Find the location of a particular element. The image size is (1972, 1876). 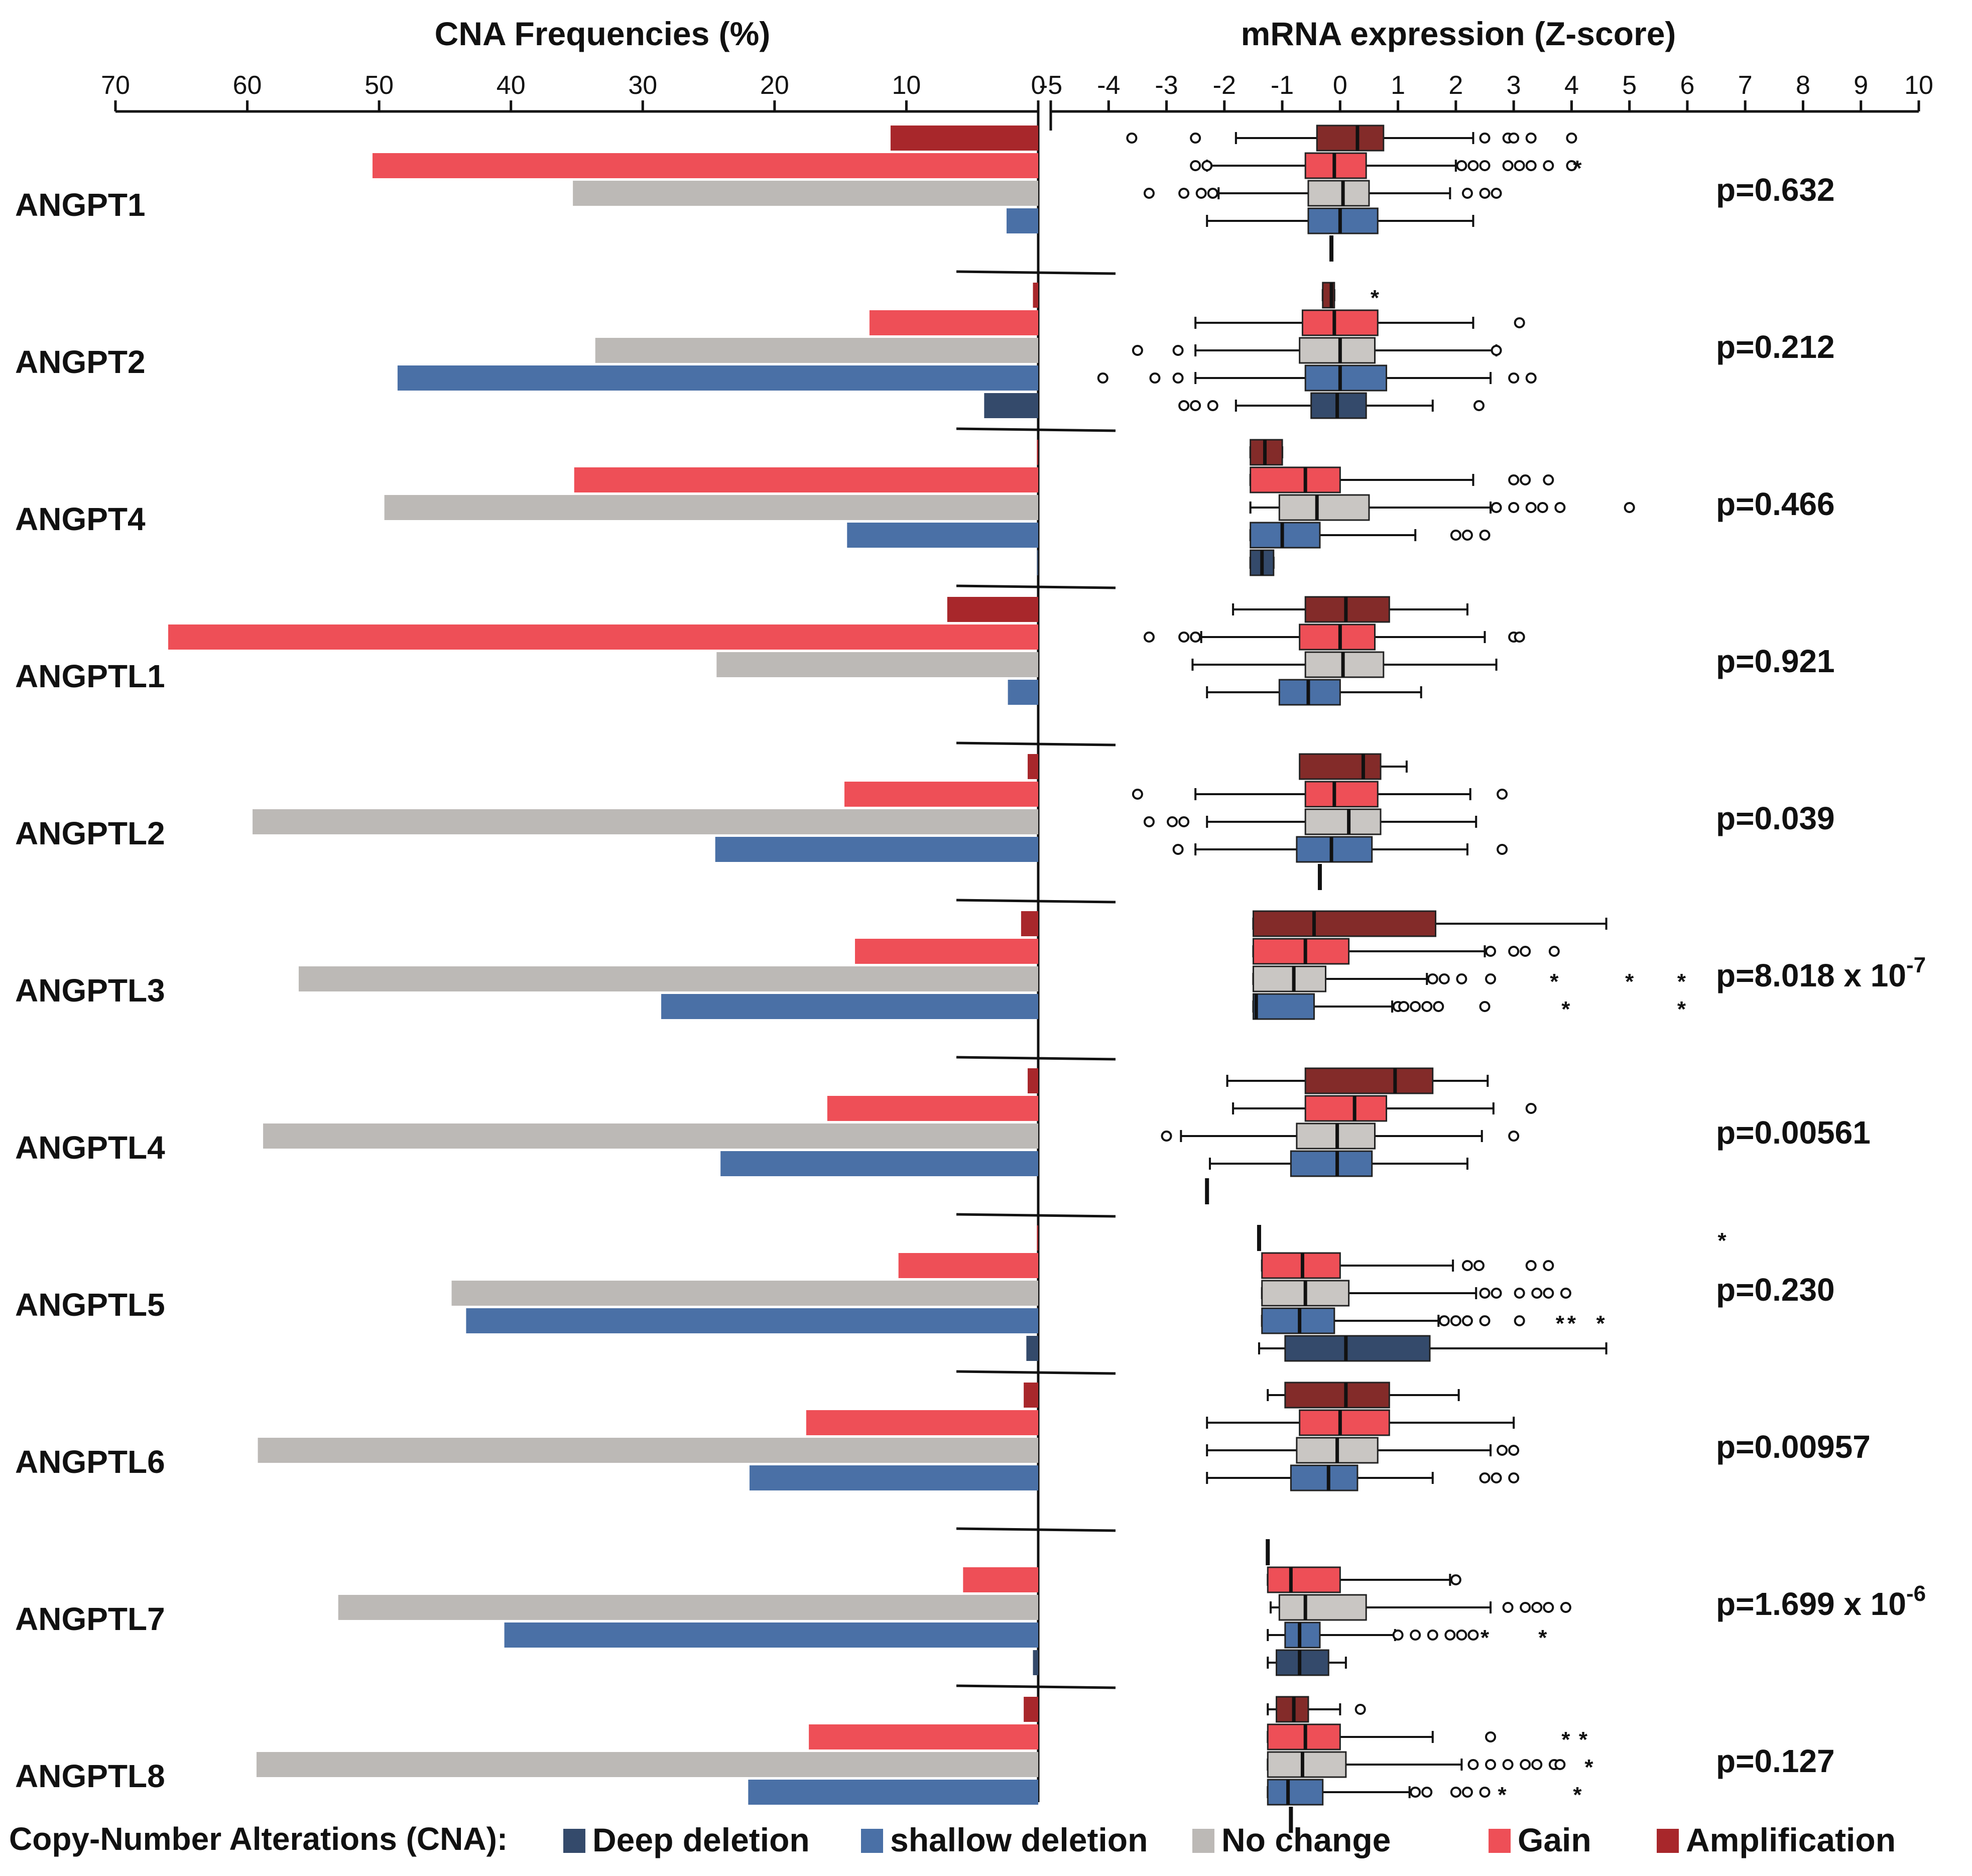

gene-label: ANGPTL3 is located at coordinates (90, 990).